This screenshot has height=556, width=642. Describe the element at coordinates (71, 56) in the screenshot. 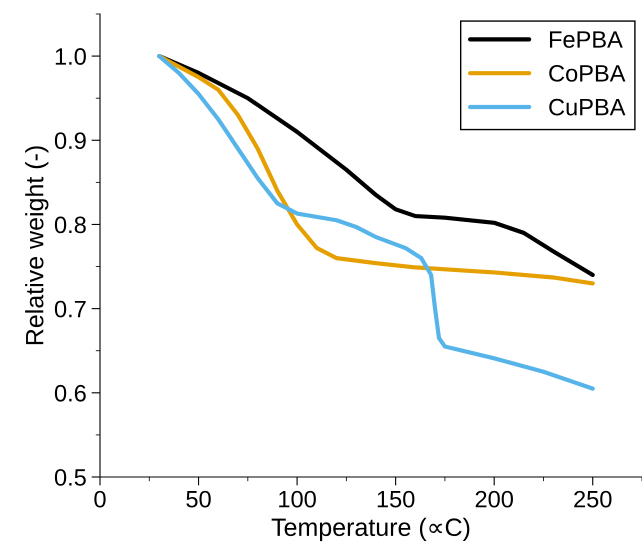

I see `y-tick-label: 1.0` at that location.